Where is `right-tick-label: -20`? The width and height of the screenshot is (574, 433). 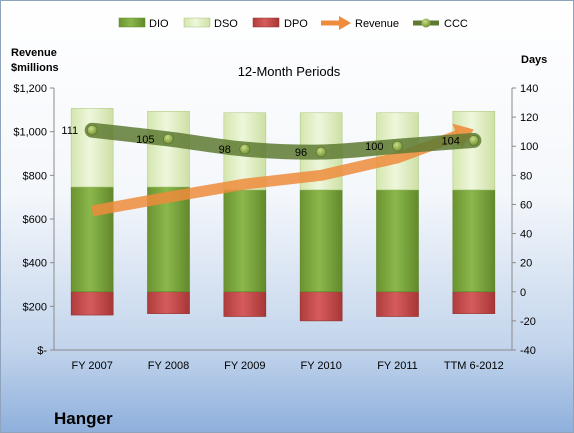 right-tick-label: -20 is located at coordinates (528, 322).